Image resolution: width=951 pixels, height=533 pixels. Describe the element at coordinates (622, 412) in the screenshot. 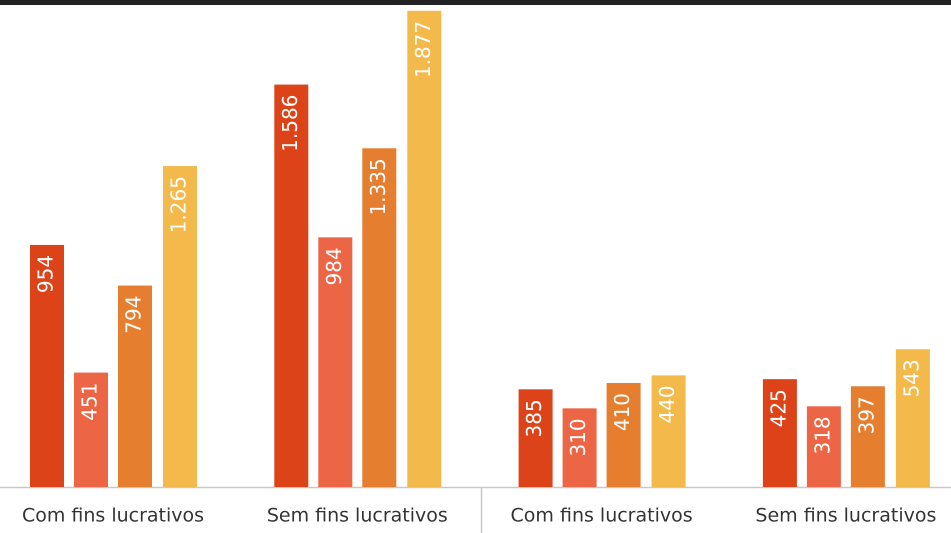

I see `value-label: 410` at that location.